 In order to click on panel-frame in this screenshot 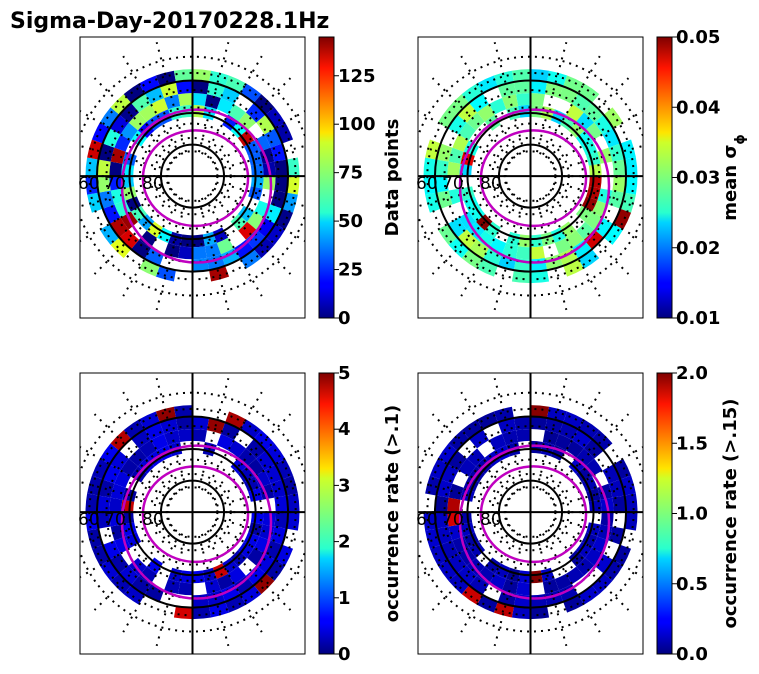, I will do `click(530, 177)`.